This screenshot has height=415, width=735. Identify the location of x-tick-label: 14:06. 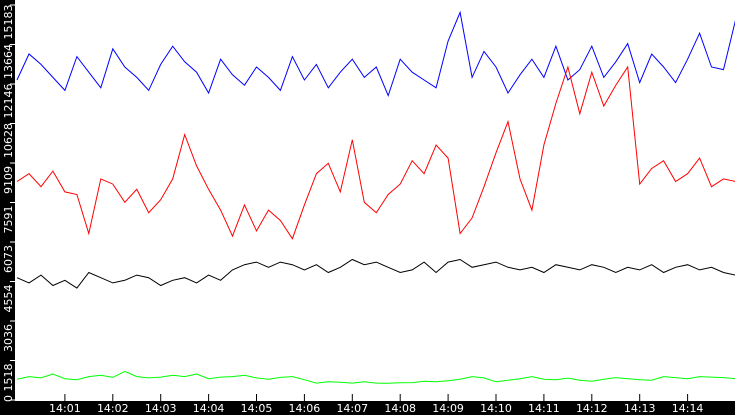
(305, 408).